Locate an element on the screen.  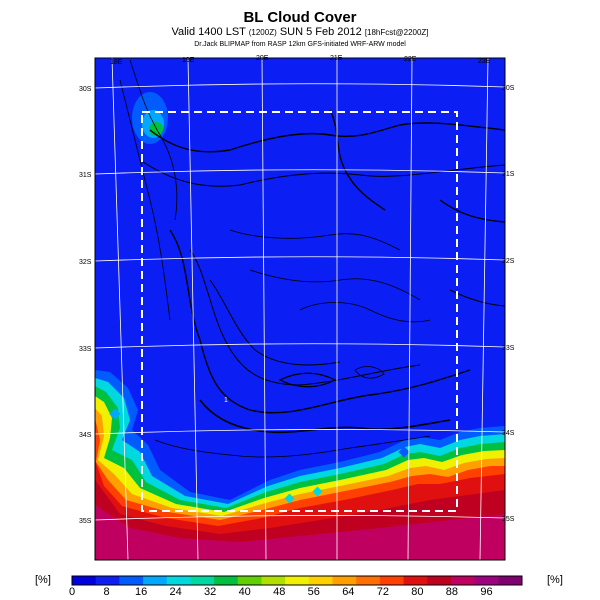
colorbar-tick-label: 8 is located at coordinates (106, 592).